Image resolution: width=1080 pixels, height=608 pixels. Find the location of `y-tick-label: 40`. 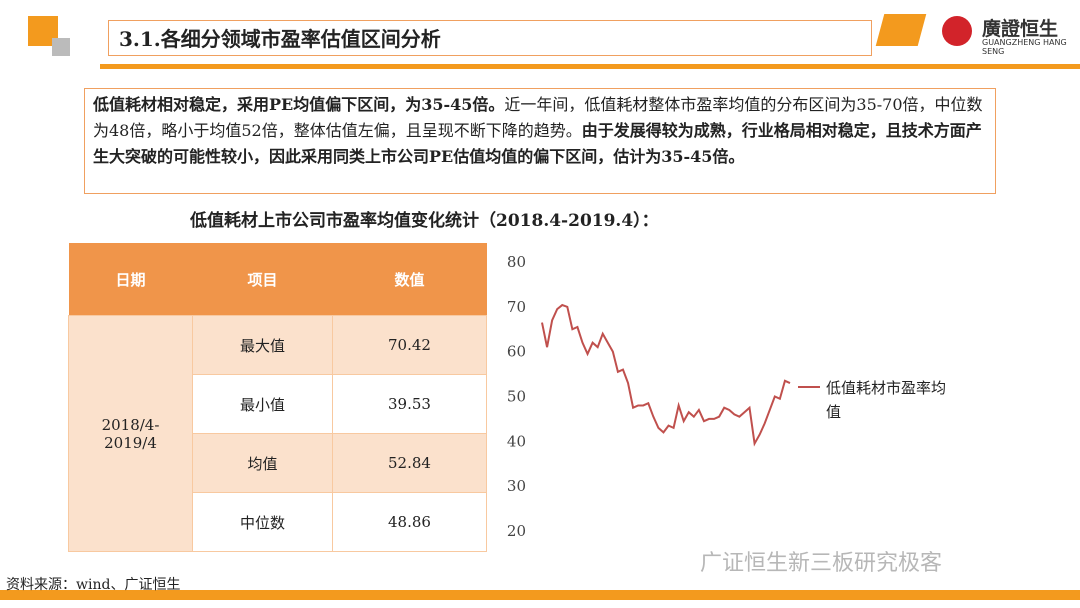

y-tick-label: 40 is located at coordinates (516, 441).